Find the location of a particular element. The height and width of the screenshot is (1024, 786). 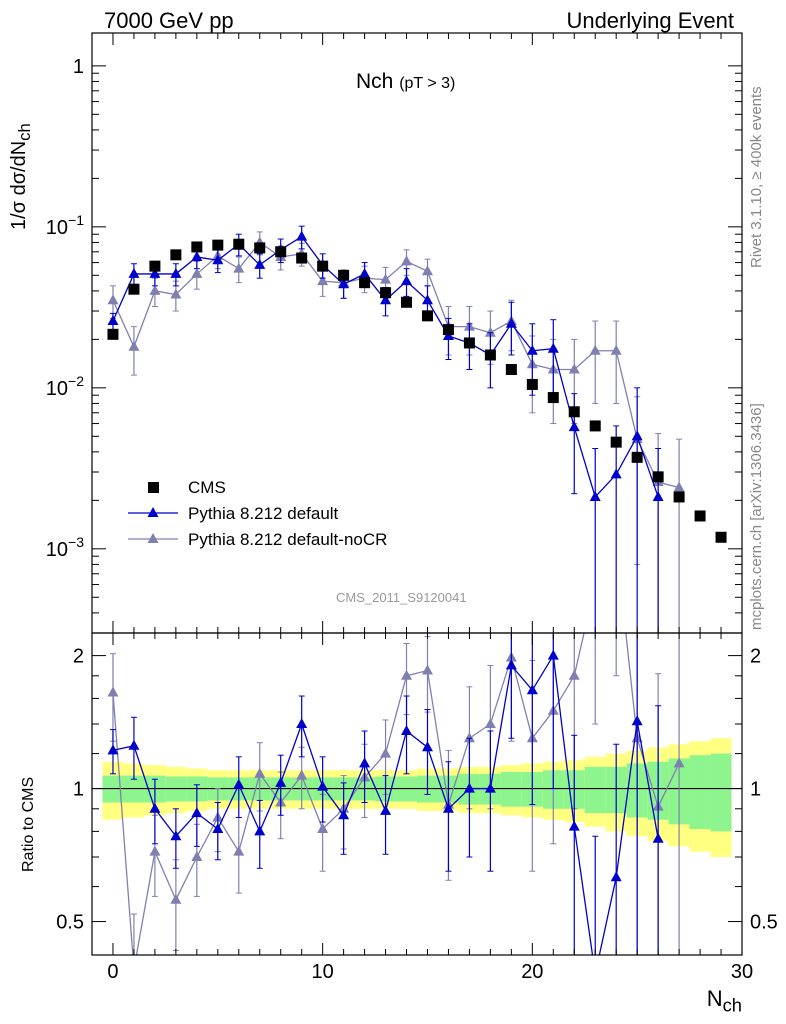

x-axis-label: Nch is located at coordinates (724, 1001).